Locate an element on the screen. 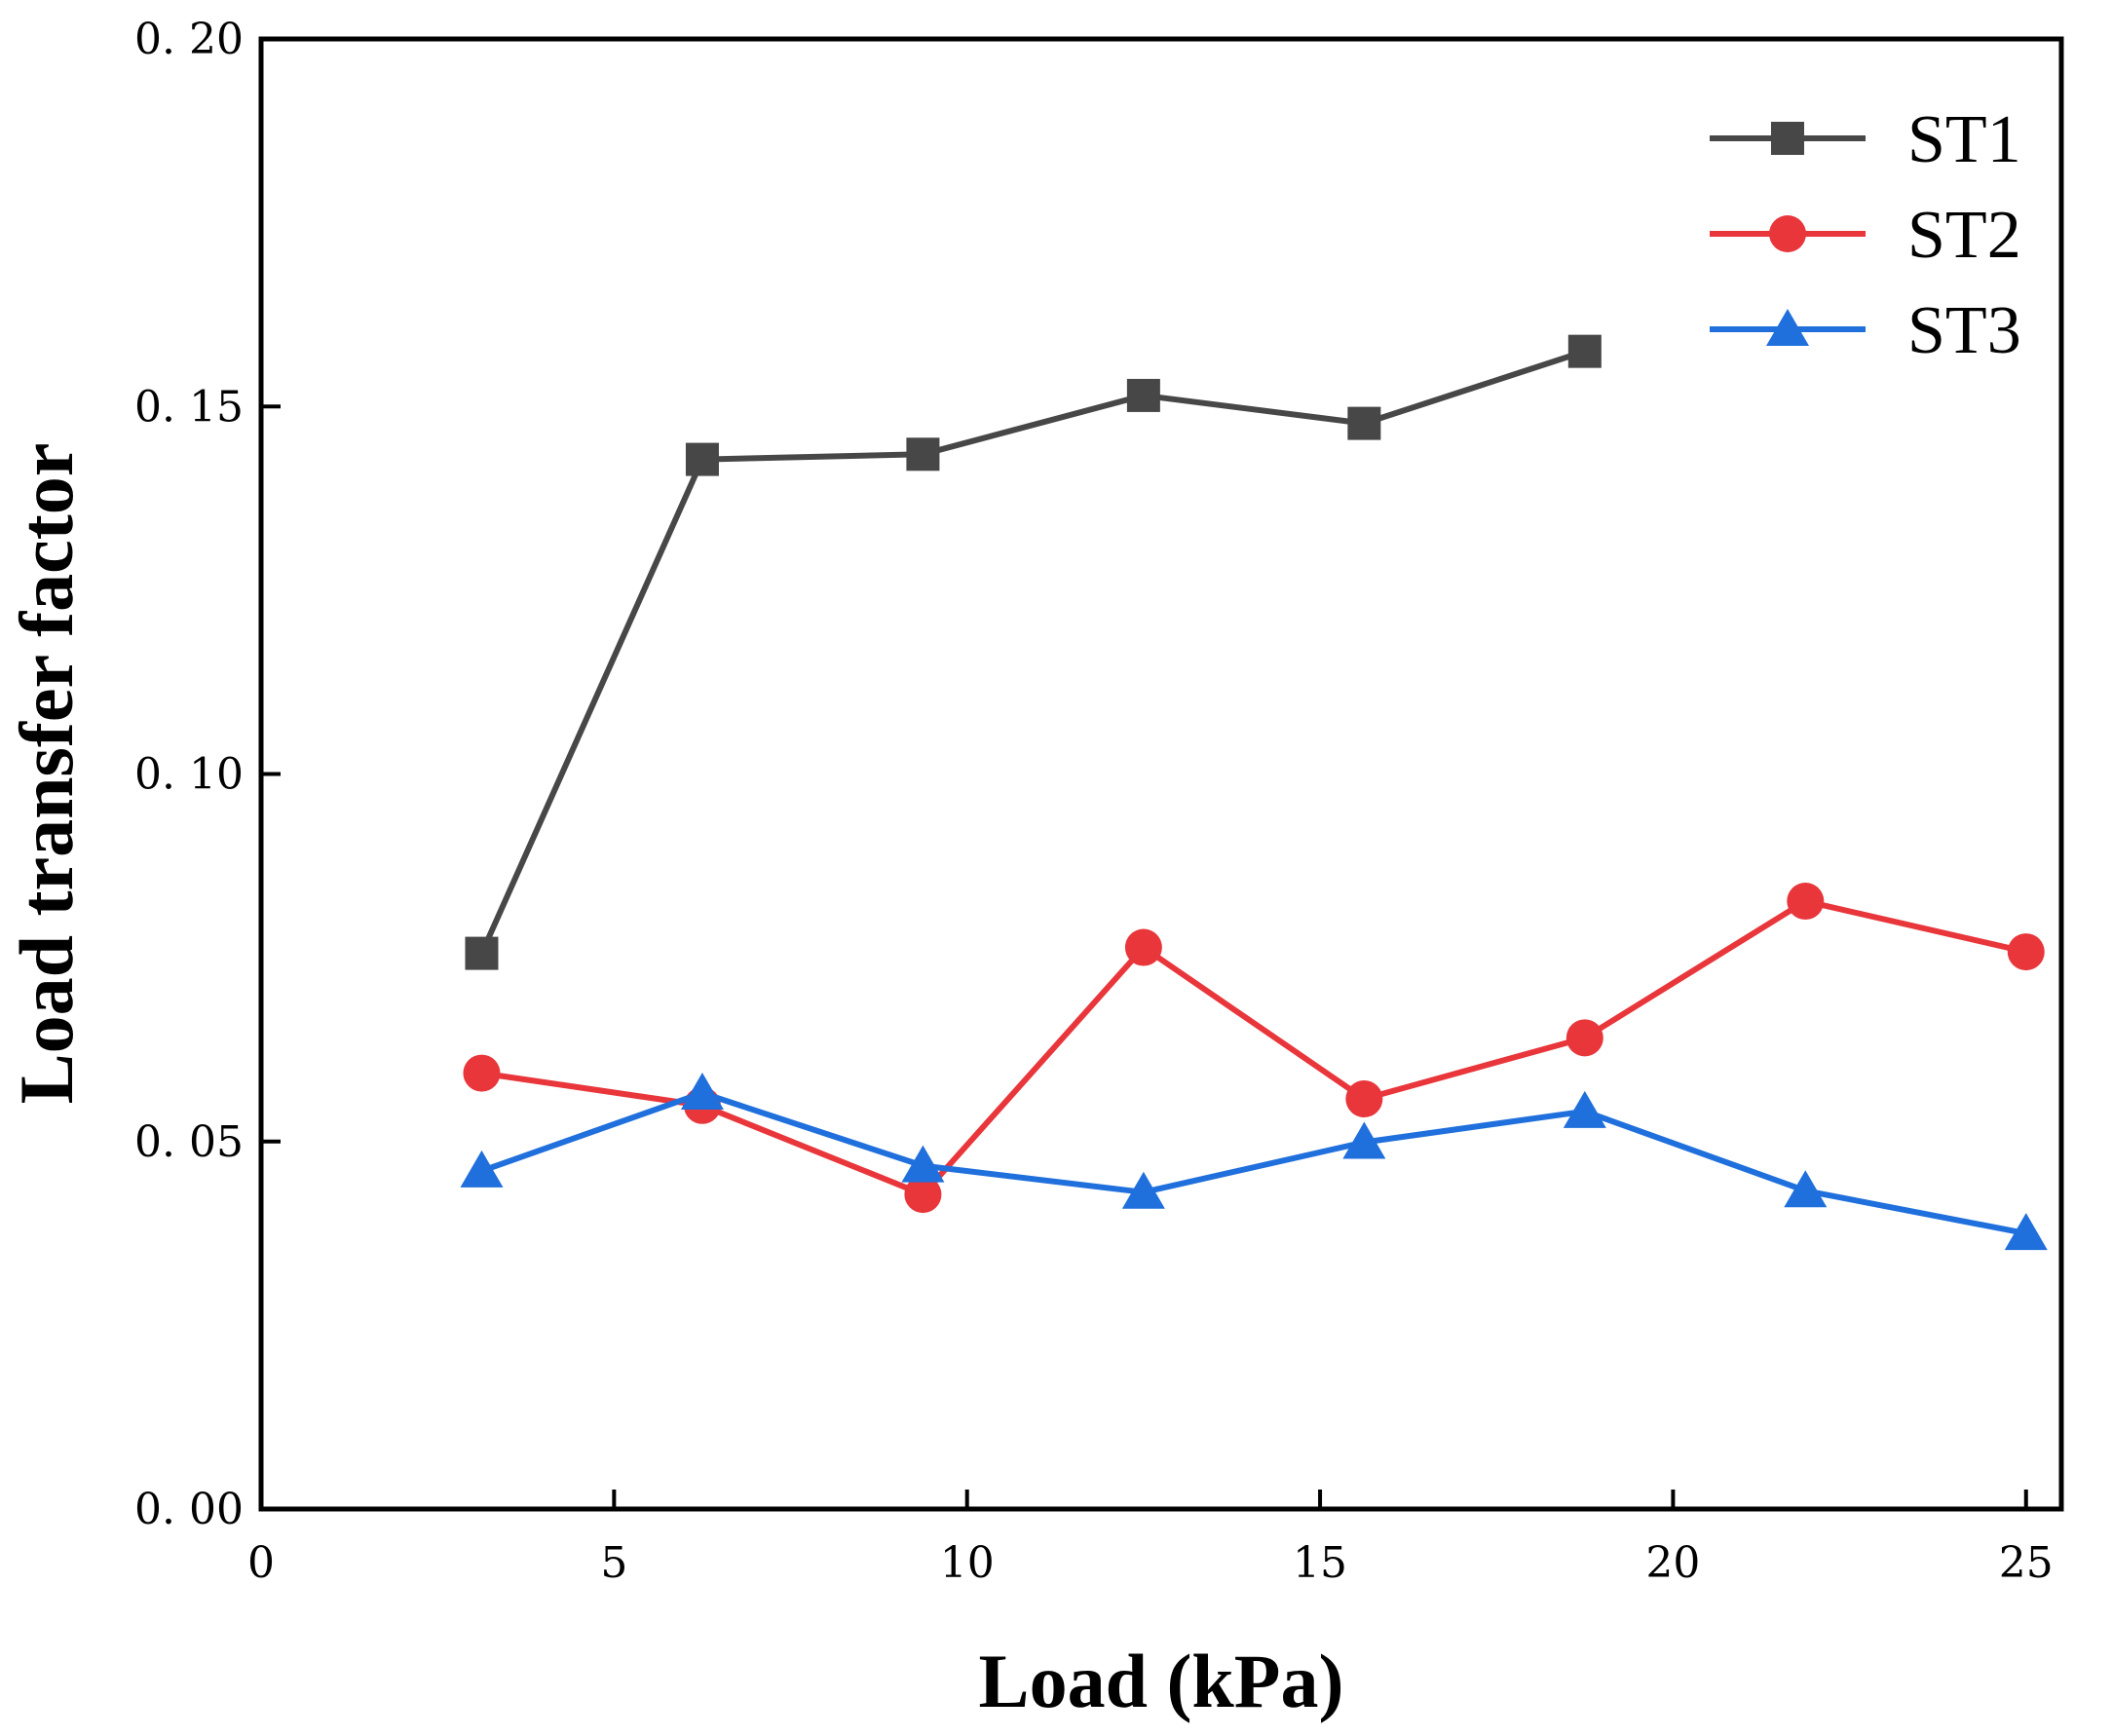 This screenshot has width=2112, height=1736. legend-item-st2: ST2 is located at coordinates (1866, 235).